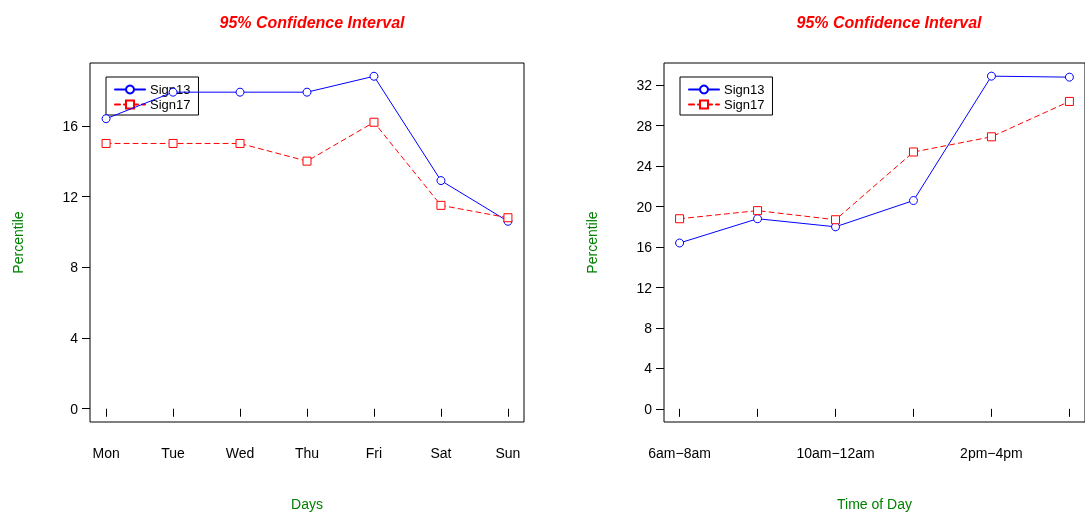  I want to click on x-tick-label: 10am−12am, so click(835, 453).